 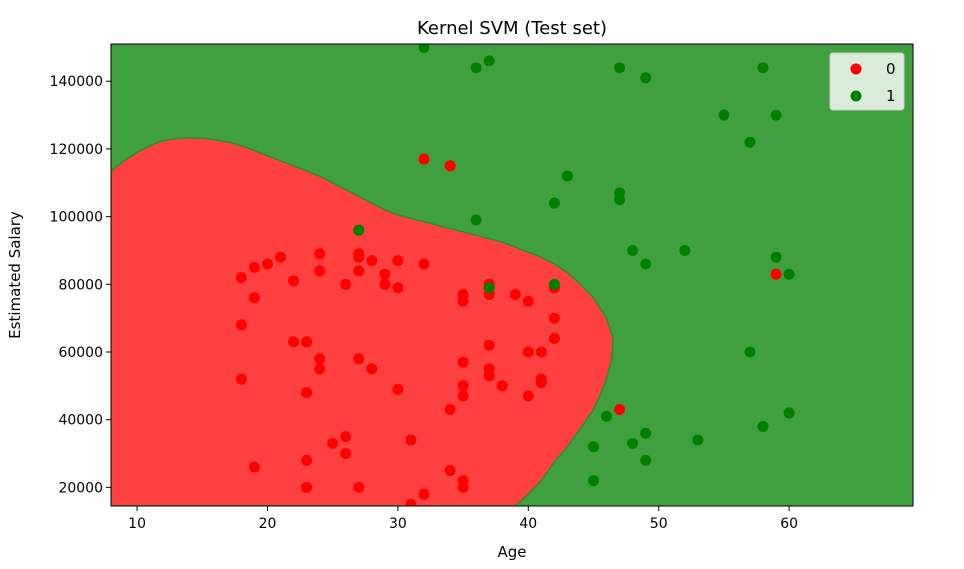 I want to click on y-tick-label: 100000, so click(x=76, y=218).